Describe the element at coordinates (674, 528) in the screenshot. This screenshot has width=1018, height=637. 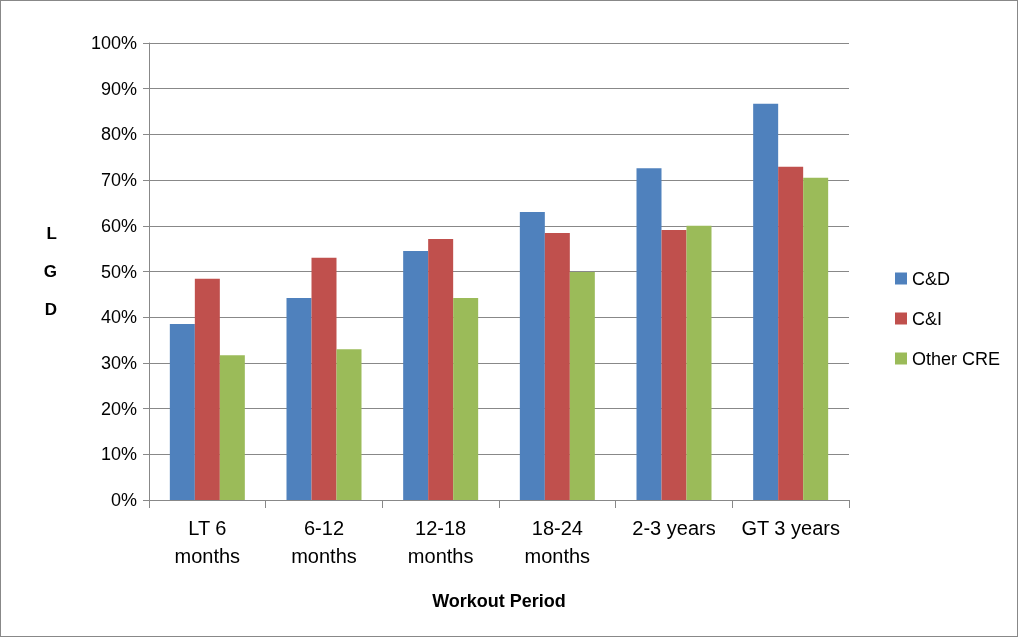
I see `x-tick-label: 2-3 years` at that location.